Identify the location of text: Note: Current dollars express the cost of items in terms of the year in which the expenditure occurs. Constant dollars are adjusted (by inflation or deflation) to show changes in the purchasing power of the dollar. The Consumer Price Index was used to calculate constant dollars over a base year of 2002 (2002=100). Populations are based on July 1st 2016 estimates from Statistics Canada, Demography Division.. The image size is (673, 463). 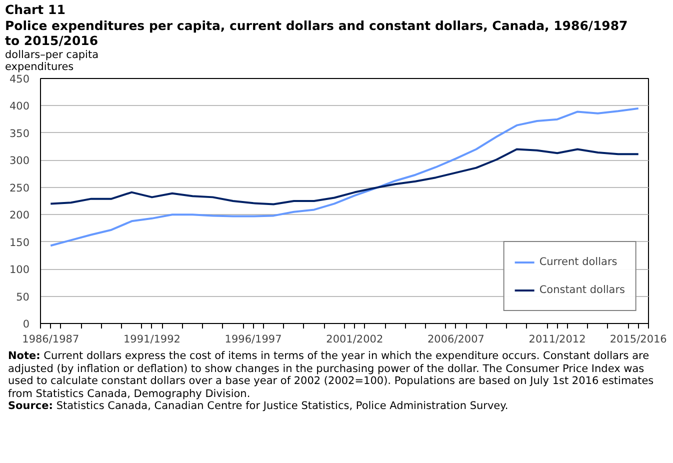
(331, 375).